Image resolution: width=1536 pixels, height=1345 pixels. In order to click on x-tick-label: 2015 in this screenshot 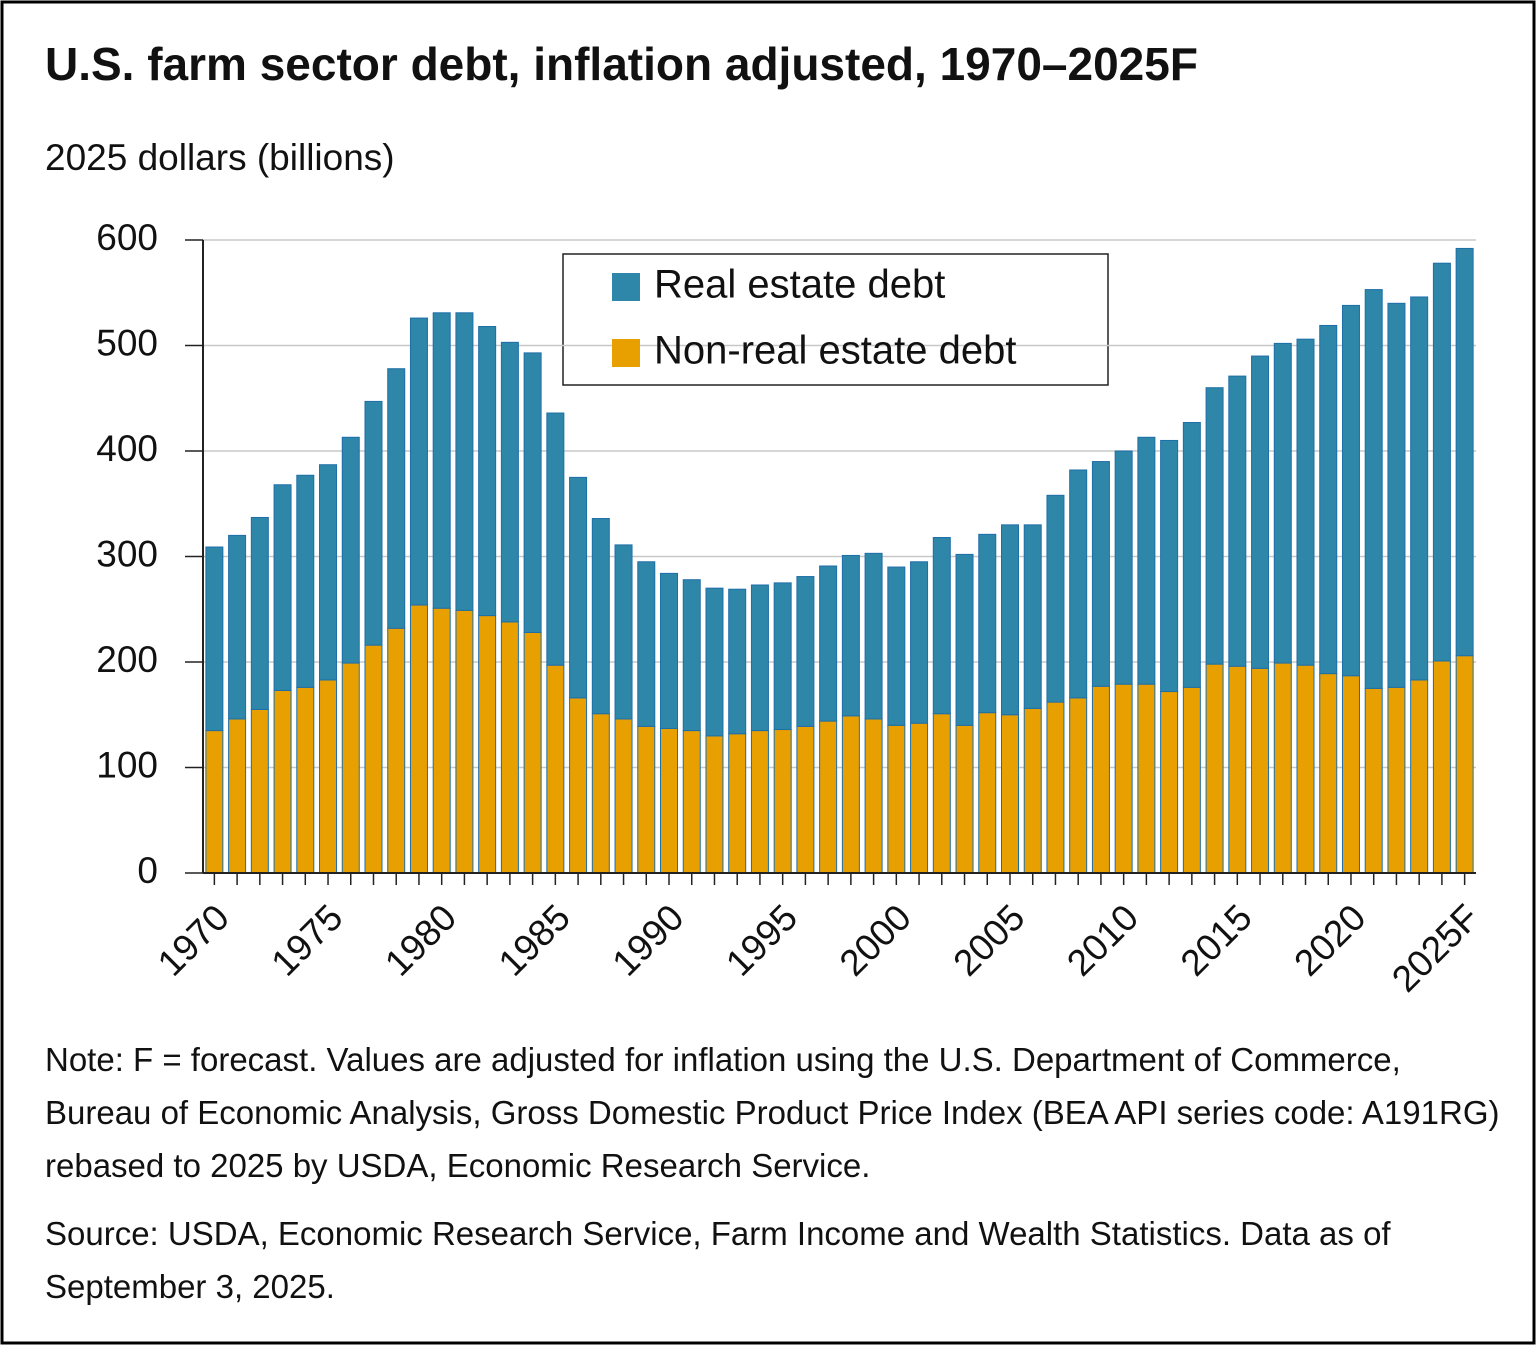, I will do `click(1216, 940)`.